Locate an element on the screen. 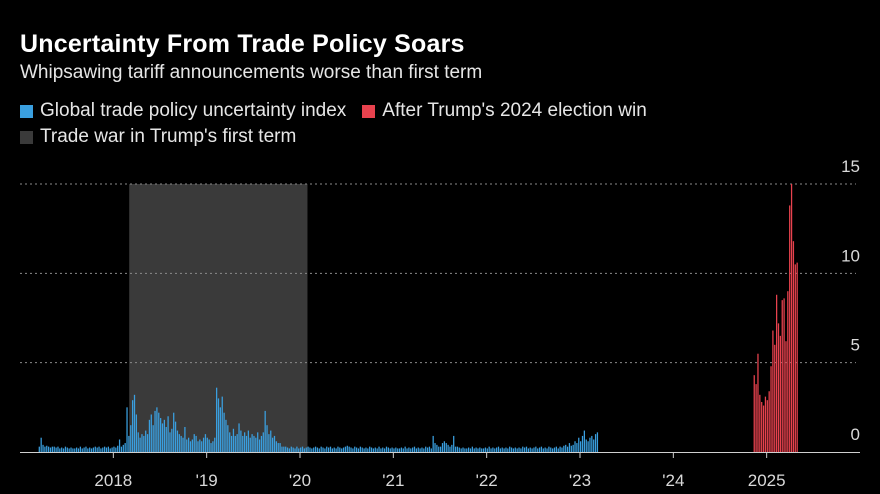 The height and width of the screenshot is (494, 880). y-tick-label-5: 5 is located at coordinates (855, 345).